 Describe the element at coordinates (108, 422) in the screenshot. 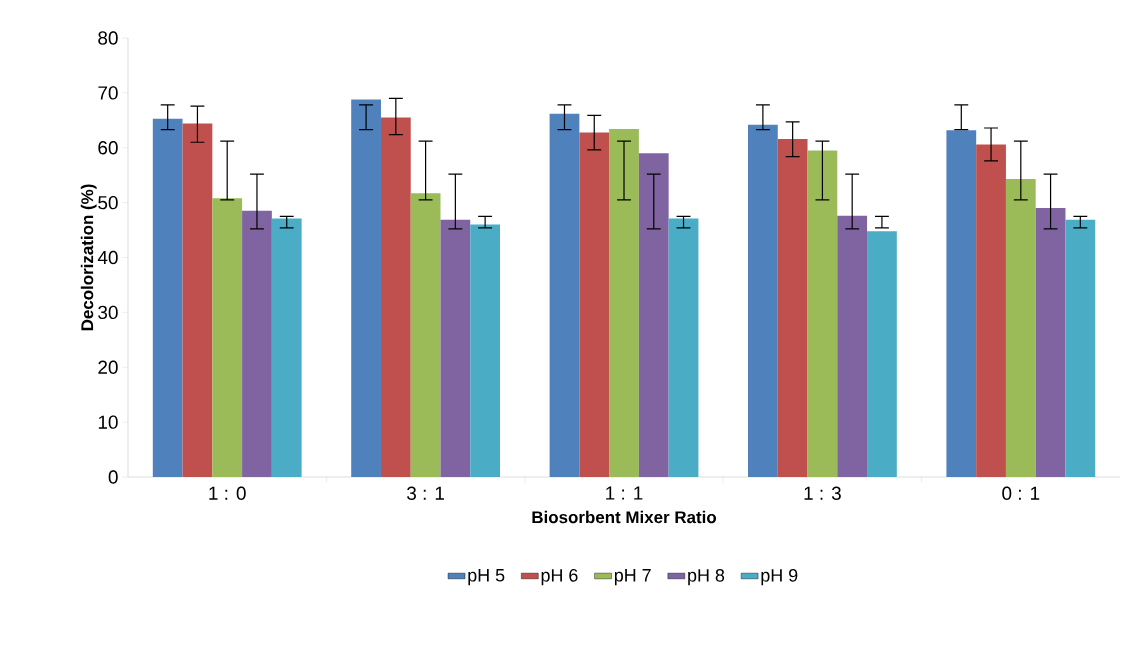

I see `y-tick-label: 10` at that location.